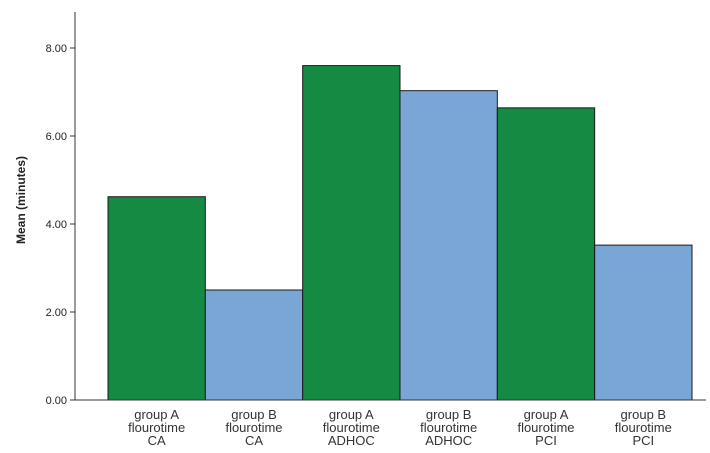 This screenshot has height=453, width=710. Describe the element at coordinates (56, 401) in the screenshot. I see `y-tick-label: 0.00` at that location.